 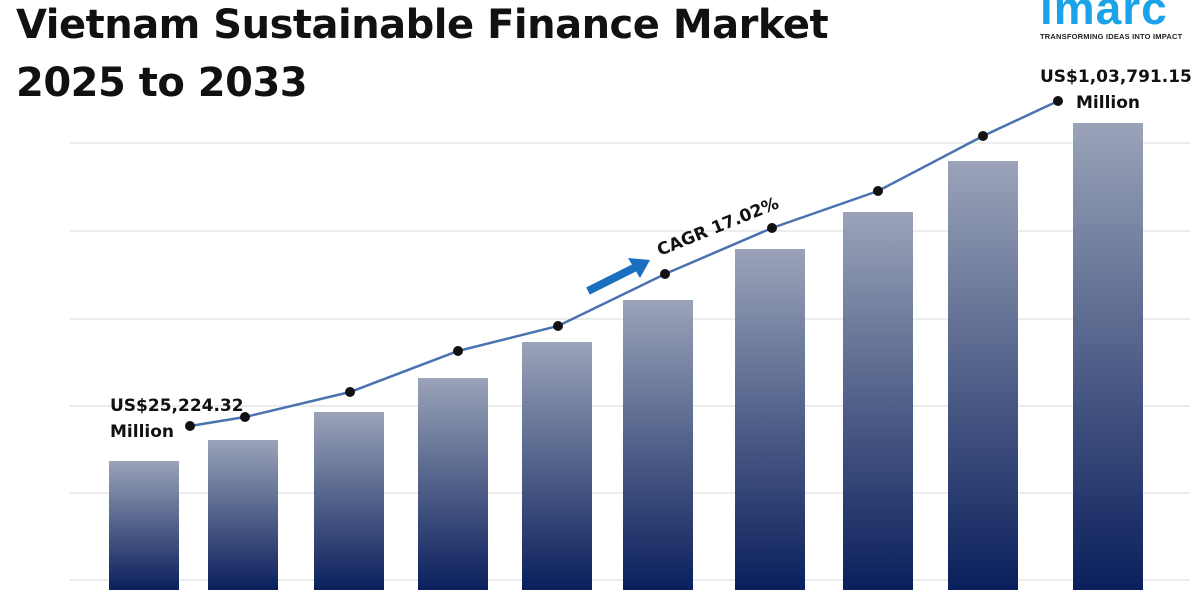 What do you see at coordinates (142, 432) in the screenshot?
I see `start-unit-label: Million` at bounding box center [142, 432].